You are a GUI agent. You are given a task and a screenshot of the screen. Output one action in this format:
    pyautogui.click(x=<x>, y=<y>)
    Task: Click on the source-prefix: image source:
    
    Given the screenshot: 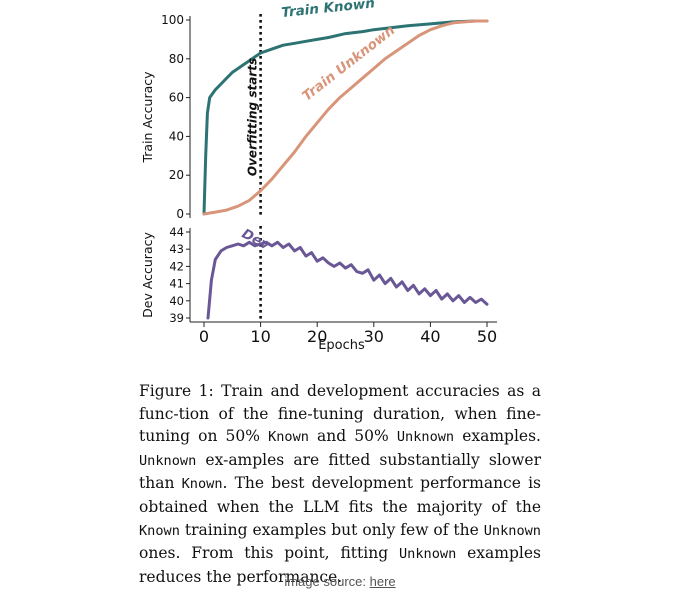 What is the action you would take?
    pyautogui.click(x=327, y=581)
    